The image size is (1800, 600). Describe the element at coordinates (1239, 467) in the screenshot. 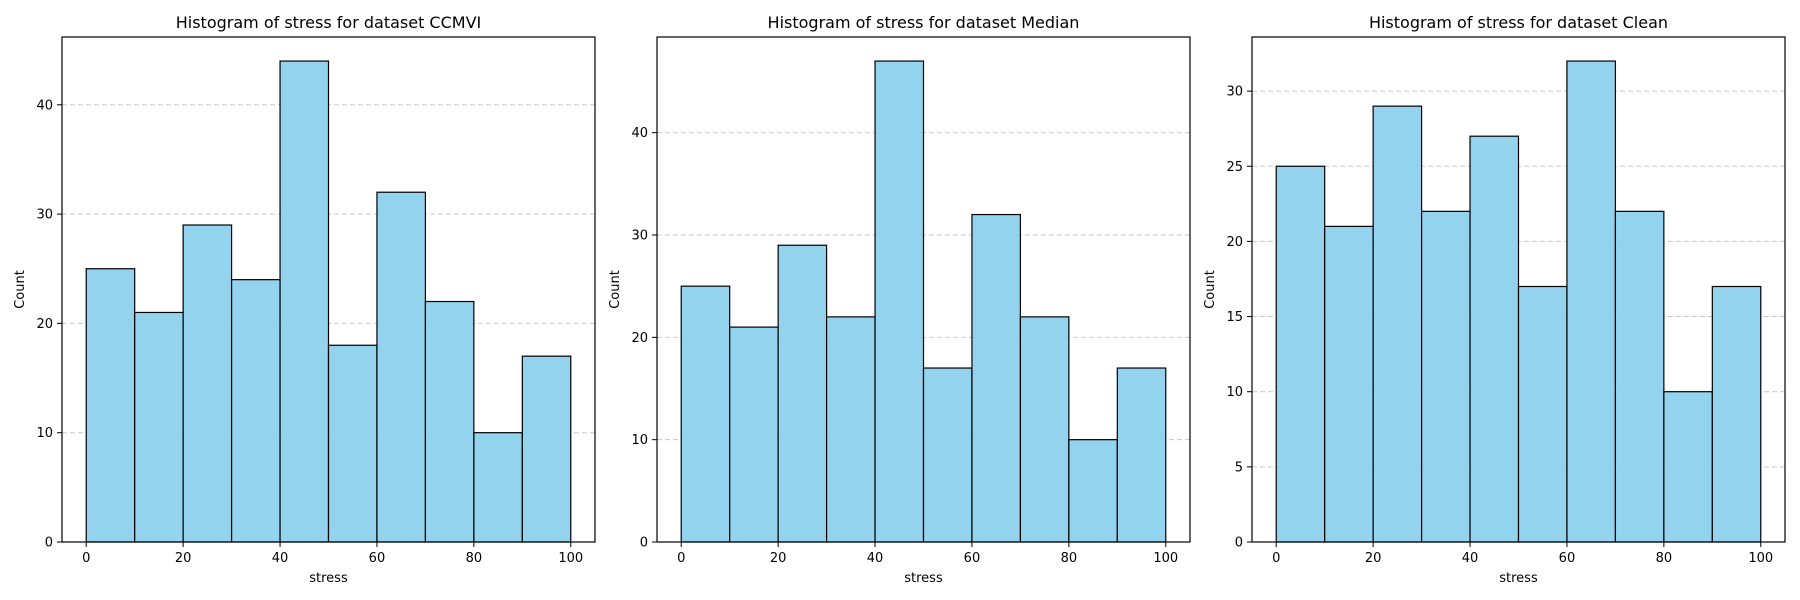

I see `y-tick-label: 5` at that location.